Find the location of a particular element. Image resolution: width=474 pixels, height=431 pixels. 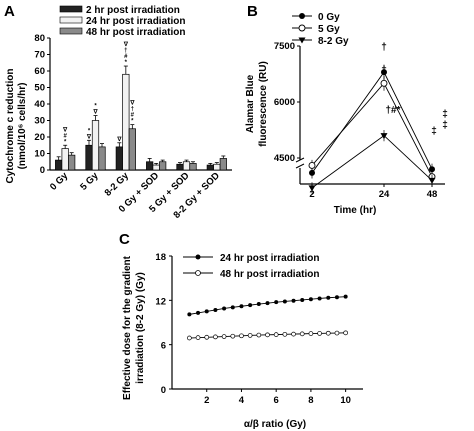

panel-b-x-tick-label: 24 is located at coordinates (384, 194).